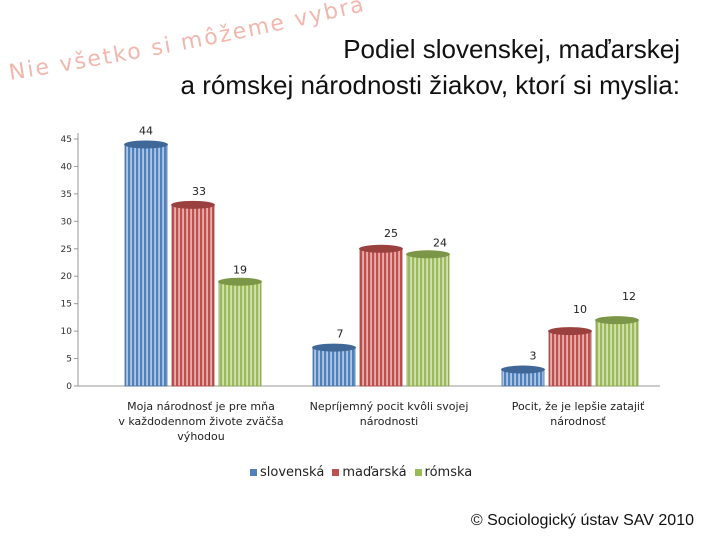 The image size is (720, 540). I want to click on category-label: národnosti, so click(389, 421).